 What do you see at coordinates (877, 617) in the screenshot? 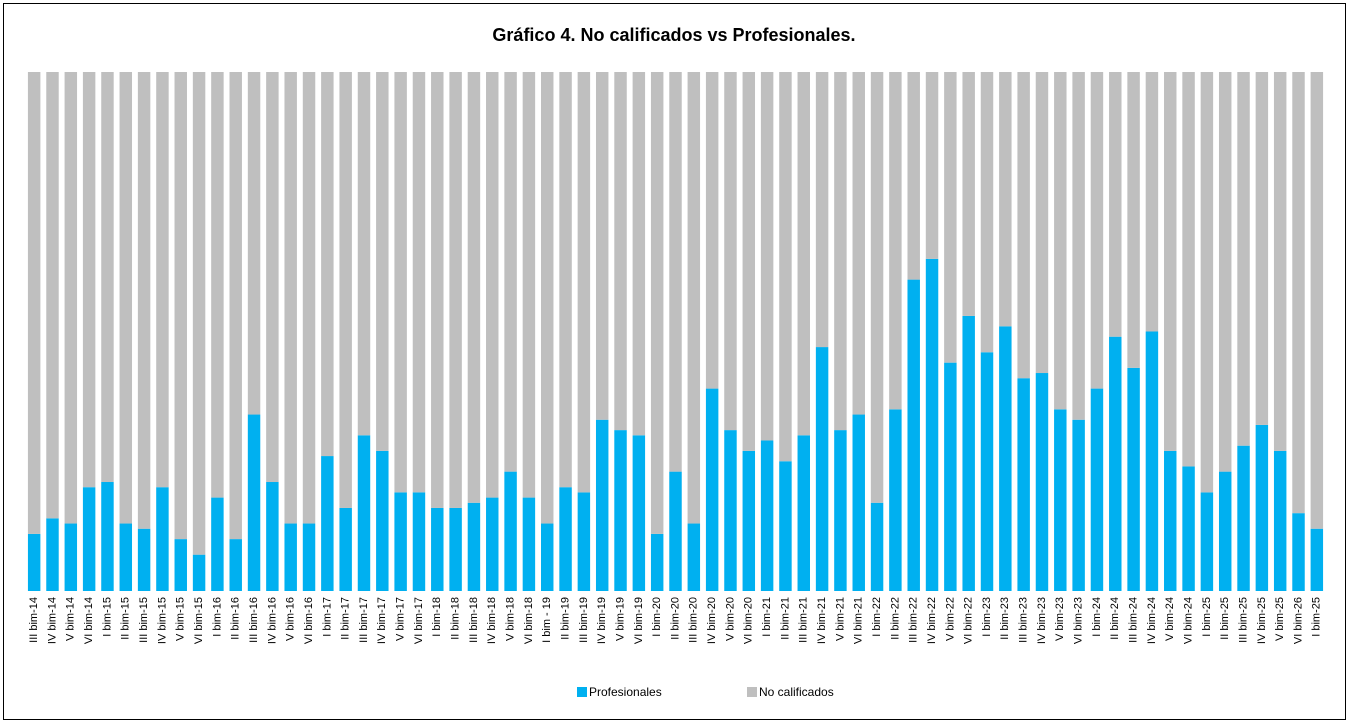
I see `x-tick-label: I bim-22` at bounding box center [877, 617].